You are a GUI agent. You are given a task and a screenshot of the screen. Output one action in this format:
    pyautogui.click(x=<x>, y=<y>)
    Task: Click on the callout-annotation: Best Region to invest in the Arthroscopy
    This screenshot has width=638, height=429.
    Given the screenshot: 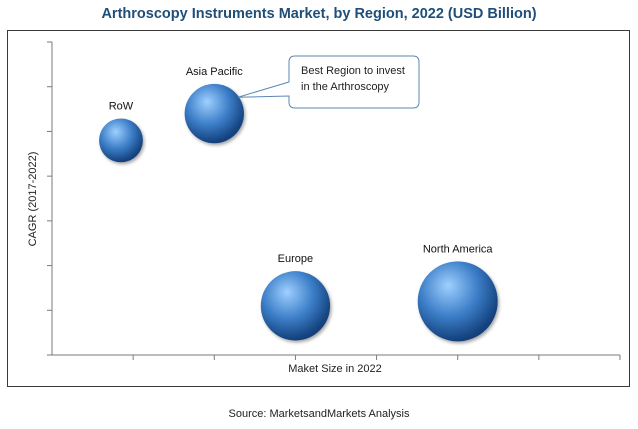 What is the action you would take?
    pyautogui.click(x=328, y=82)
    